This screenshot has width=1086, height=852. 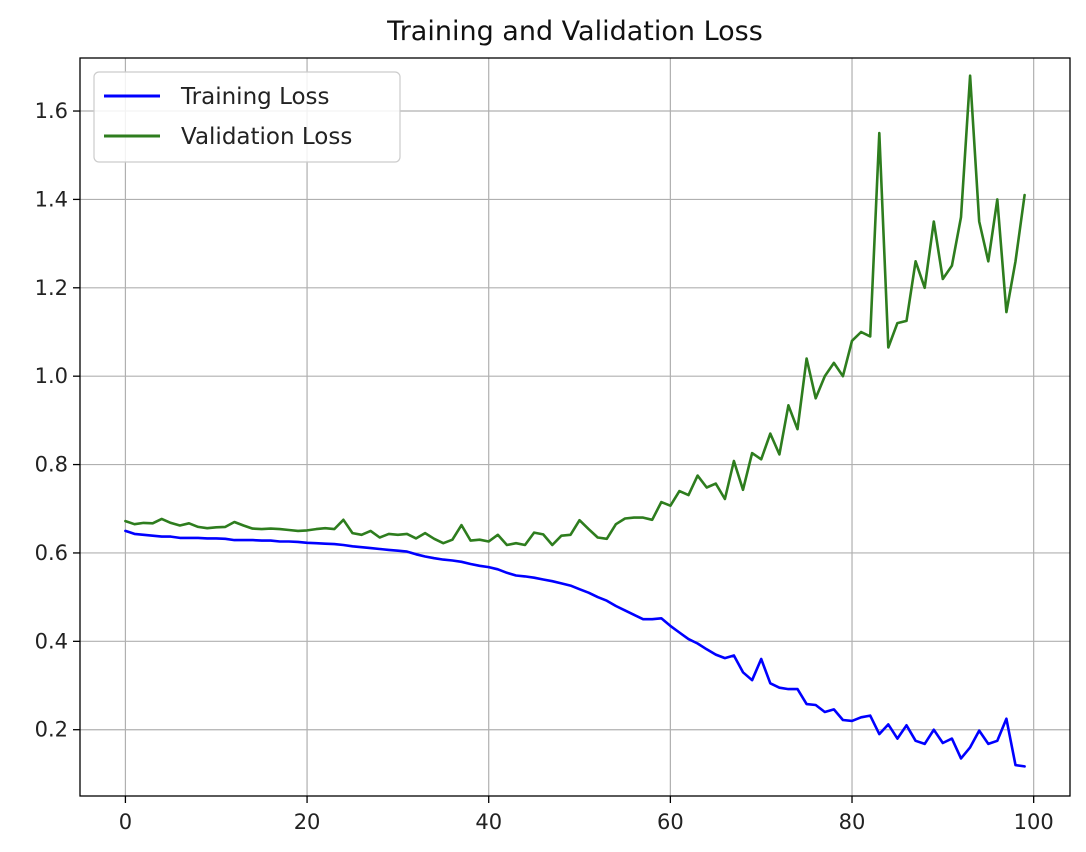 I want to click on y-tick-label-3: 0.8, so click(x=51, y=465).